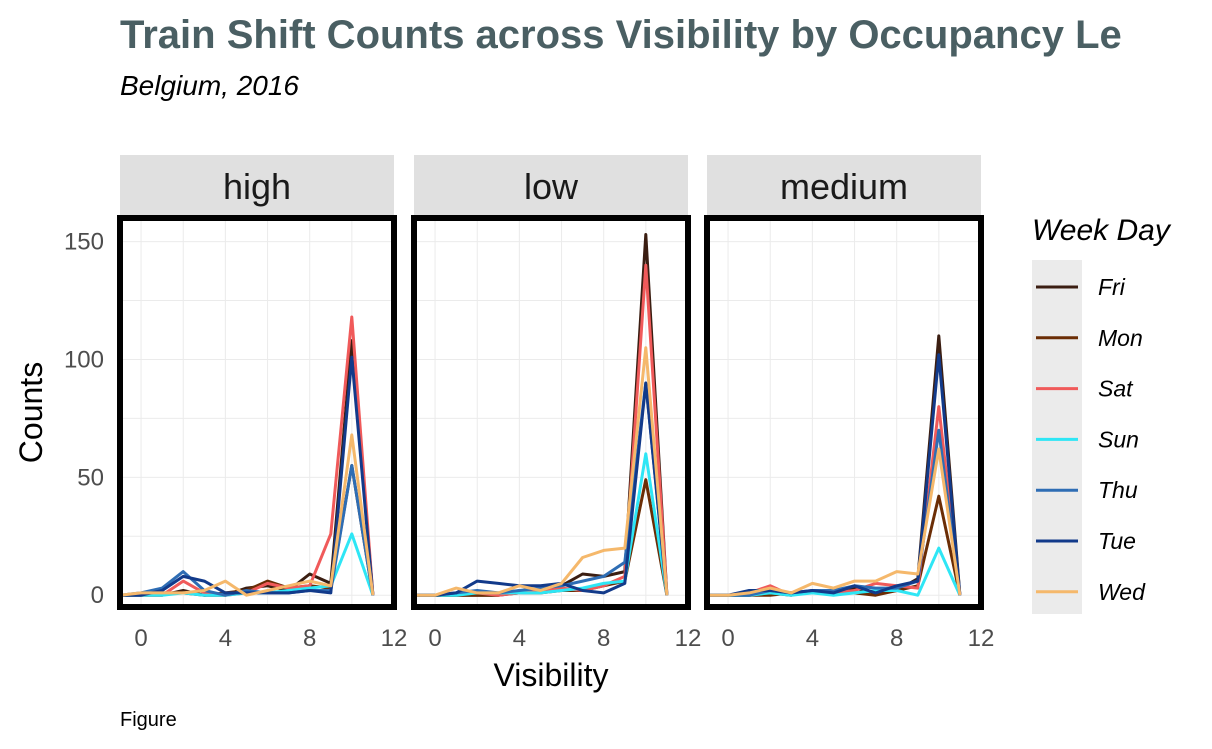  I want to click on x-axis-title: Visibility, so click(551, 675).